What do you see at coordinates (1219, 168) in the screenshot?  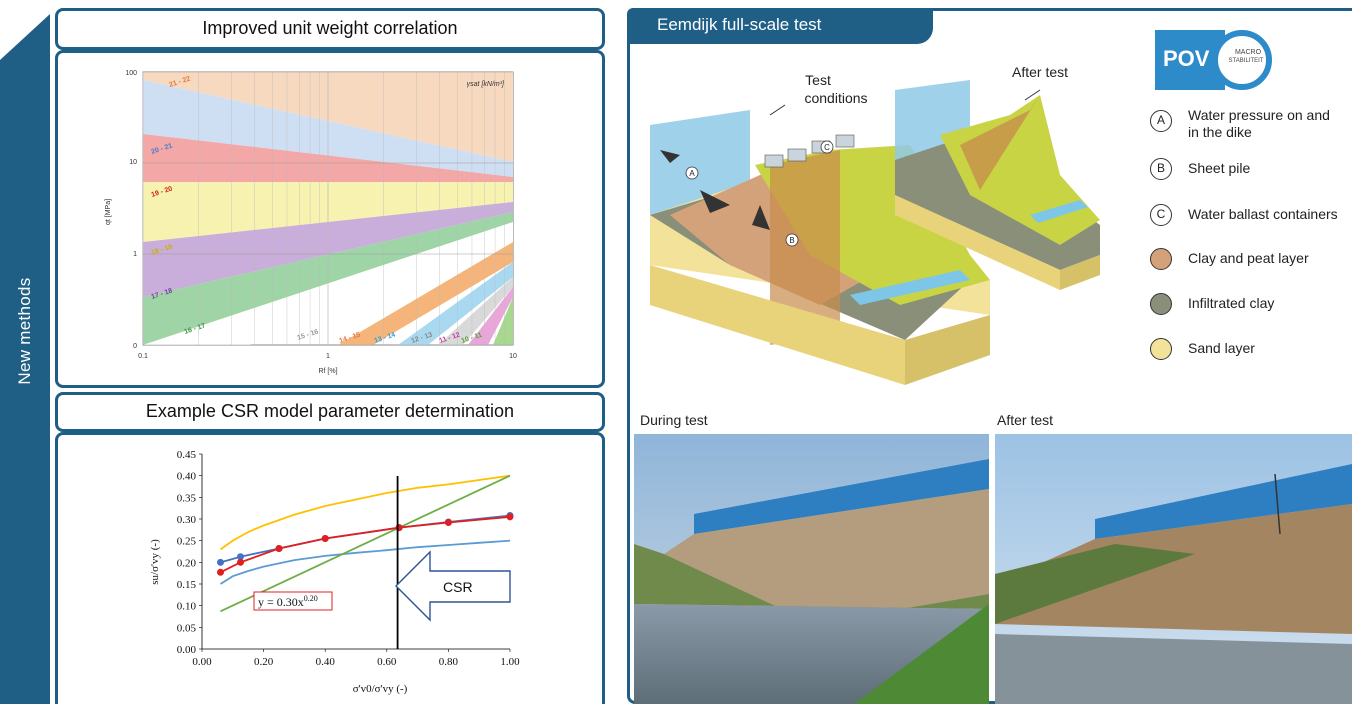 I see `legend-b-label: Sheet pile` at bounding box center [1219, 168].